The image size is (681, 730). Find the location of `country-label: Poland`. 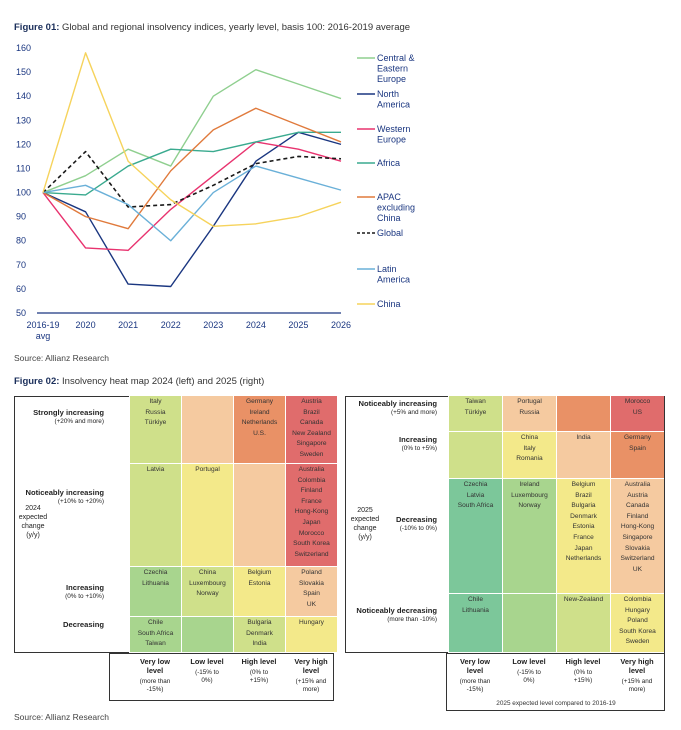

country-label: Poland is located at coordinates (311, 572).